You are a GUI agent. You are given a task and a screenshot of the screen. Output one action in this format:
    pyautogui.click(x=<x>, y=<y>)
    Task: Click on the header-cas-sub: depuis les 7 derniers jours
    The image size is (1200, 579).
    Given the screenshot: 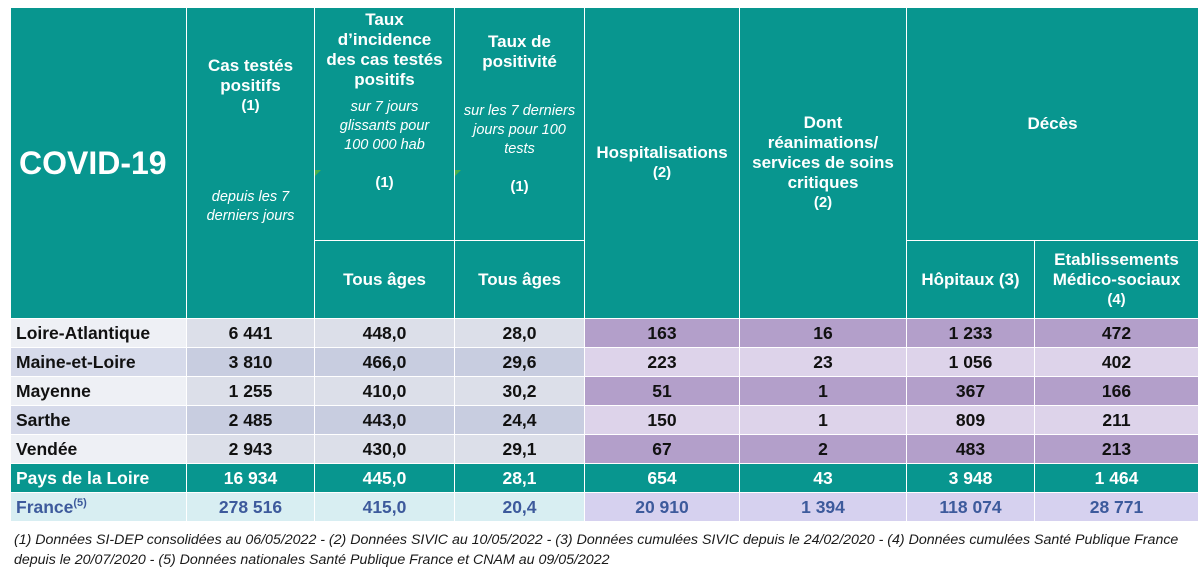 What is the action you would take?
    pyautogui.click(x=250, y=206)
    